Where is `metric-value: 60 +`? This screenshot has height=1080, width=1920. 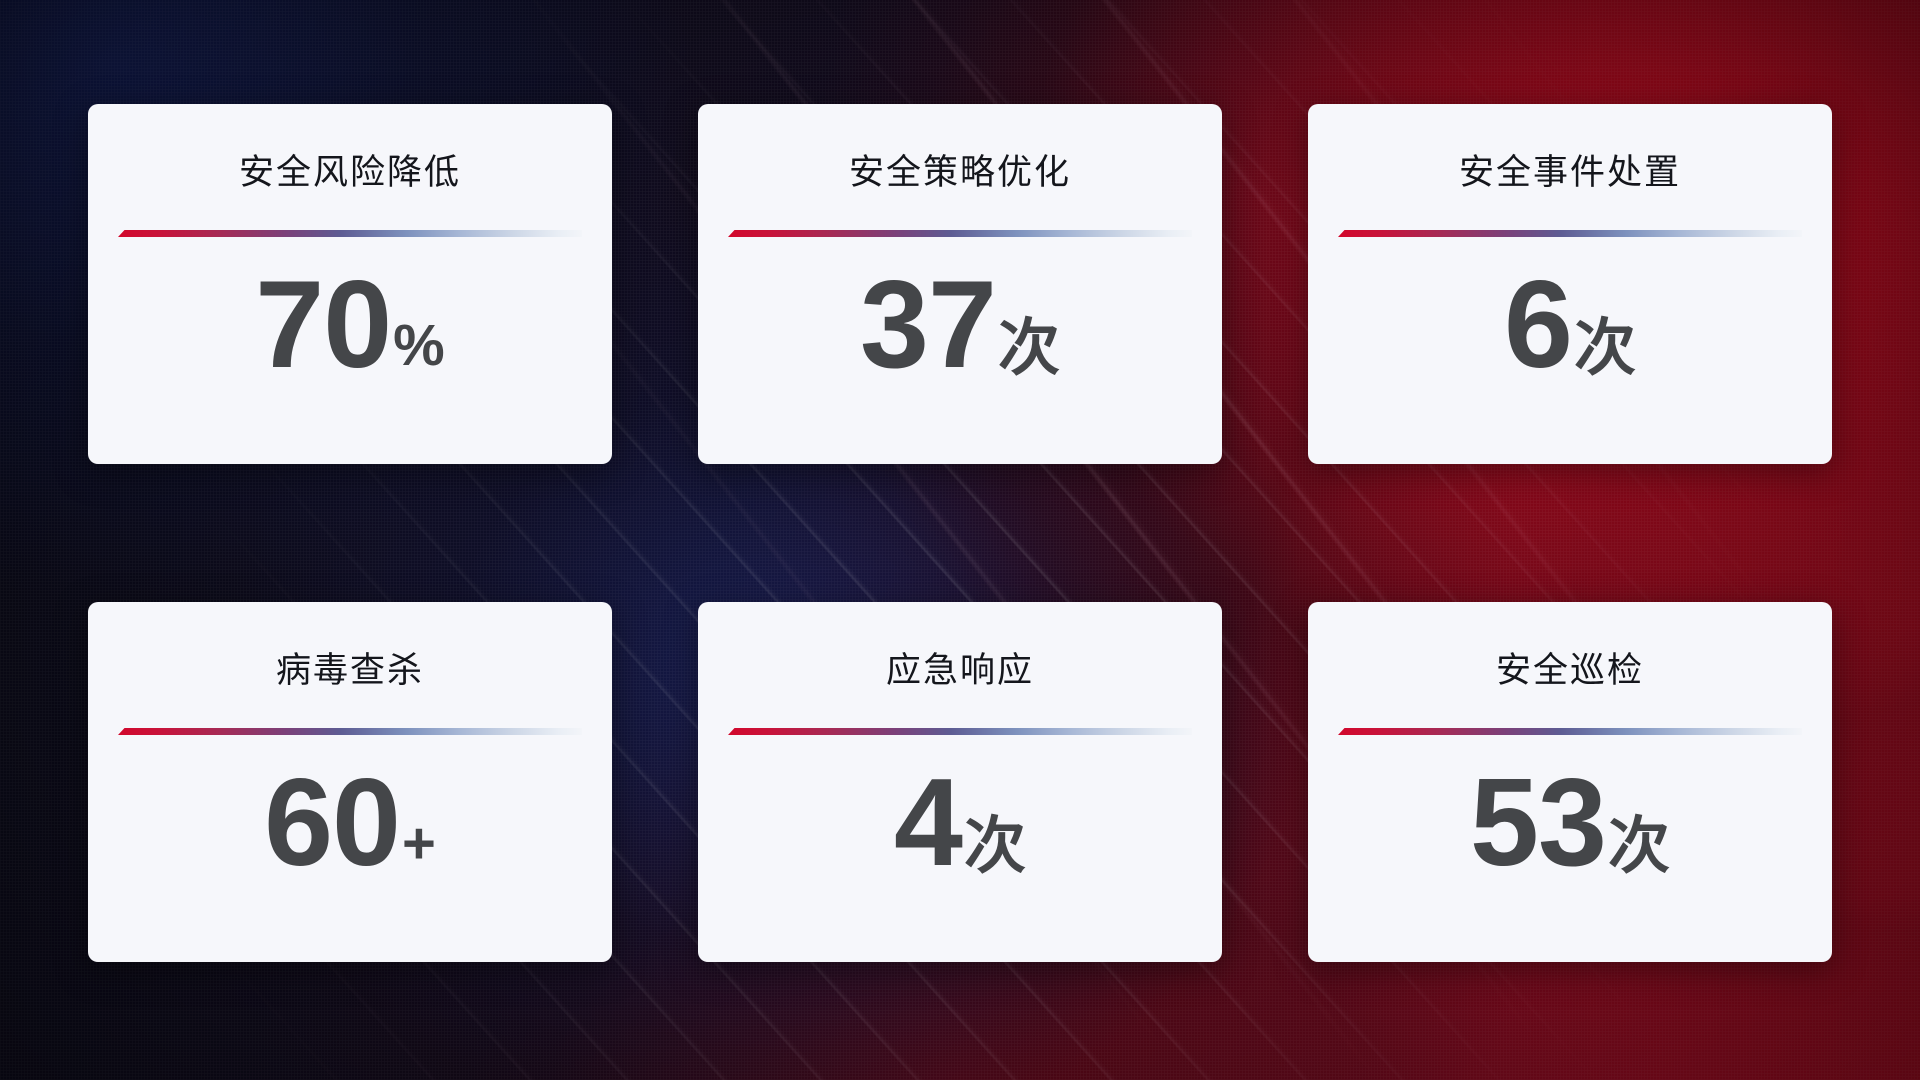
metric-value: 60 + is located at coordinates (350, 823).